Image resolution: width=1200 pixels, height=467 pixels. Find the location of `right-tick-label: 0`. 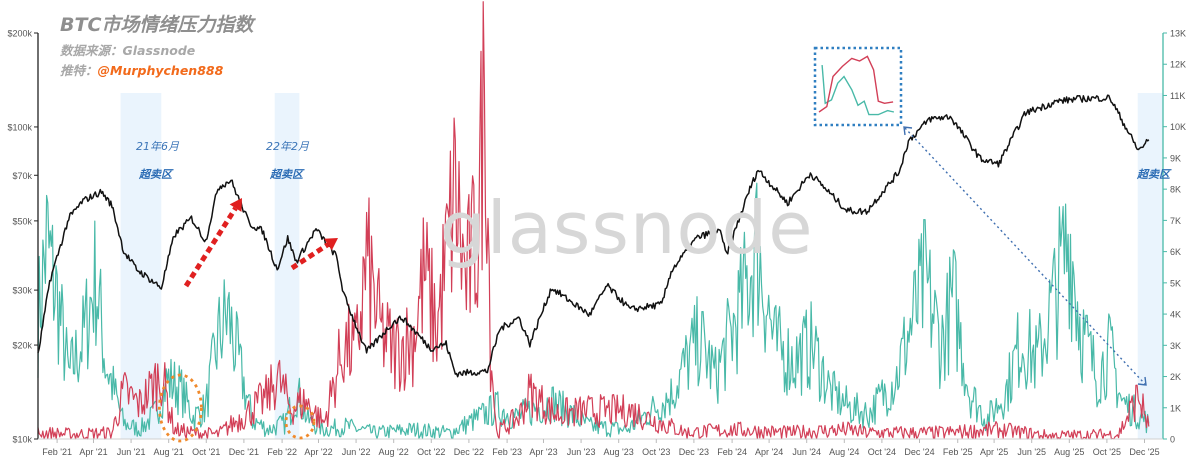

right-tick-label: 0 is located at coordinates (1172, 440).